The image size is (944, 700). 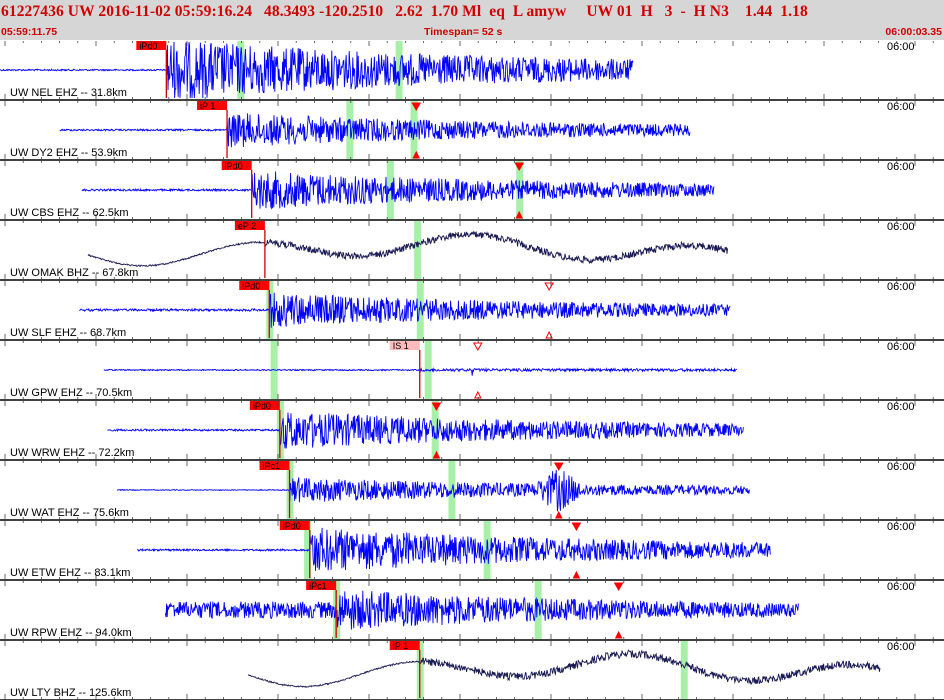 What do you see at coordinates (71, 633) in the screenshot?
I see `station-label: UW RPW EHZ -- 94.0km` at bounding box center [71, 633].